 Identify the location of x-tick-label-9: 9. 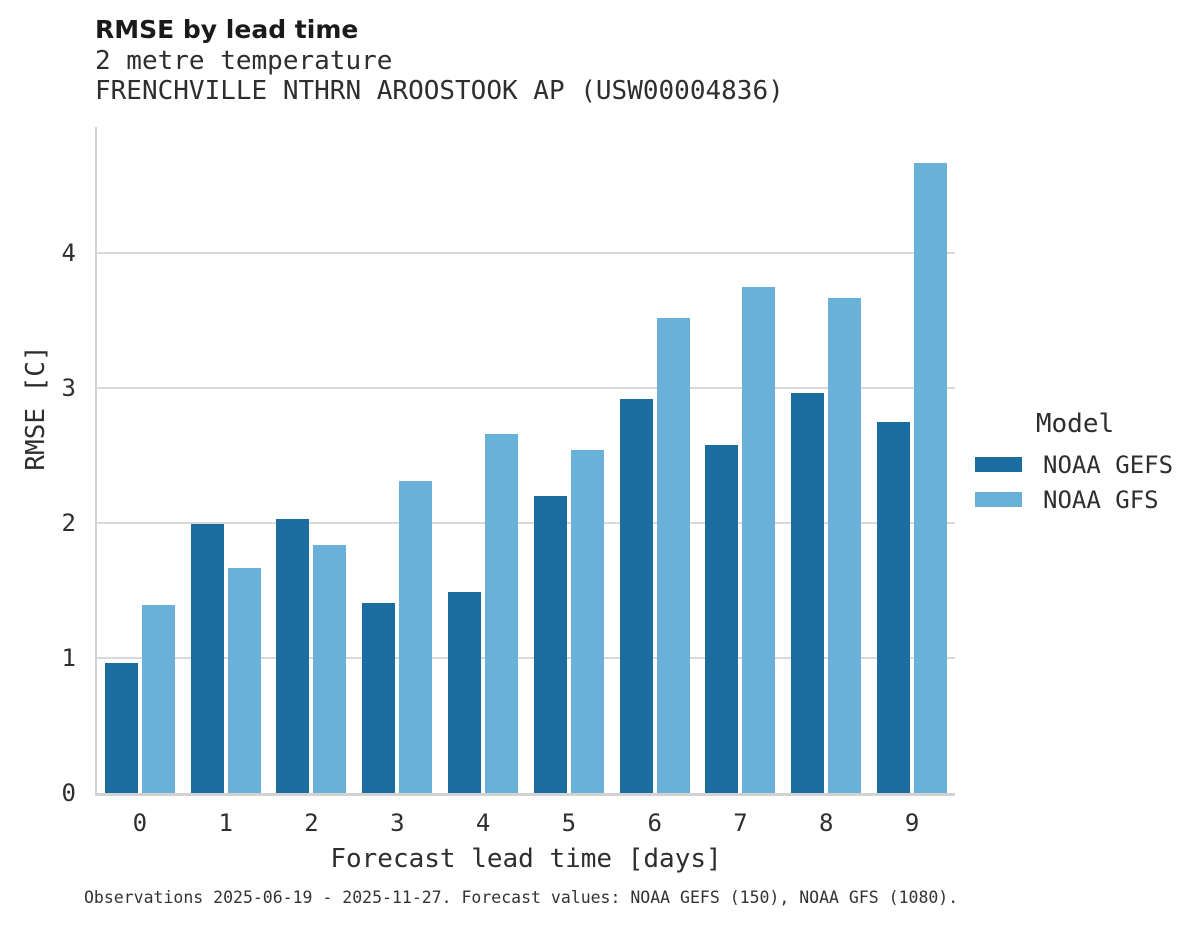
(912, 823).